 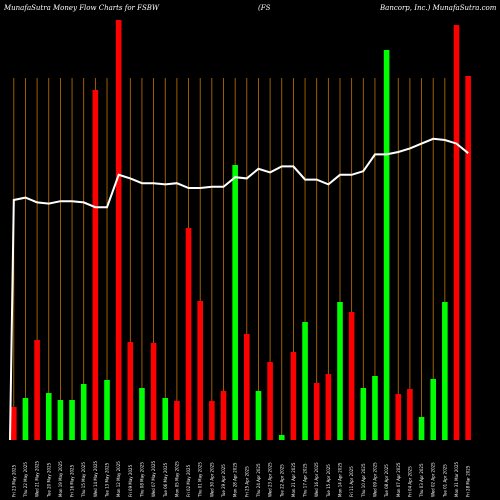 What do you see at coordinates (328, 481) in the screenshot?
I see `x-tick-label: Tue 15 Apr 2025` at bounding box center [328, 481].